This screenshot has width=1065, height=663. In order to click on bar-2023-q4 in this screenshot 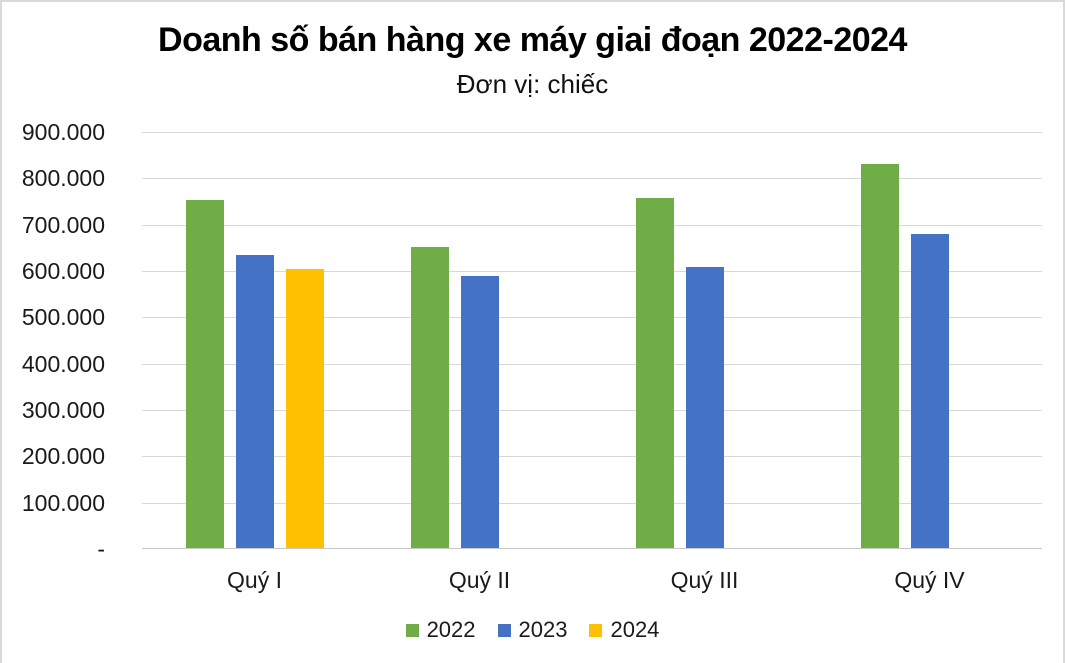, I will do `click(930, 391)`.